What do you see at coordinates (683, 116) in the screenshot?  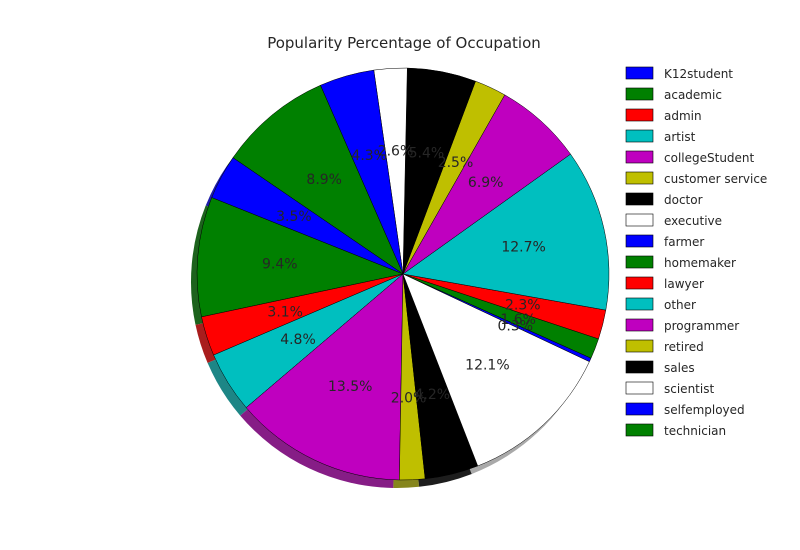 I see `legend-label-admin: admin` at bounding box center [683, 116].